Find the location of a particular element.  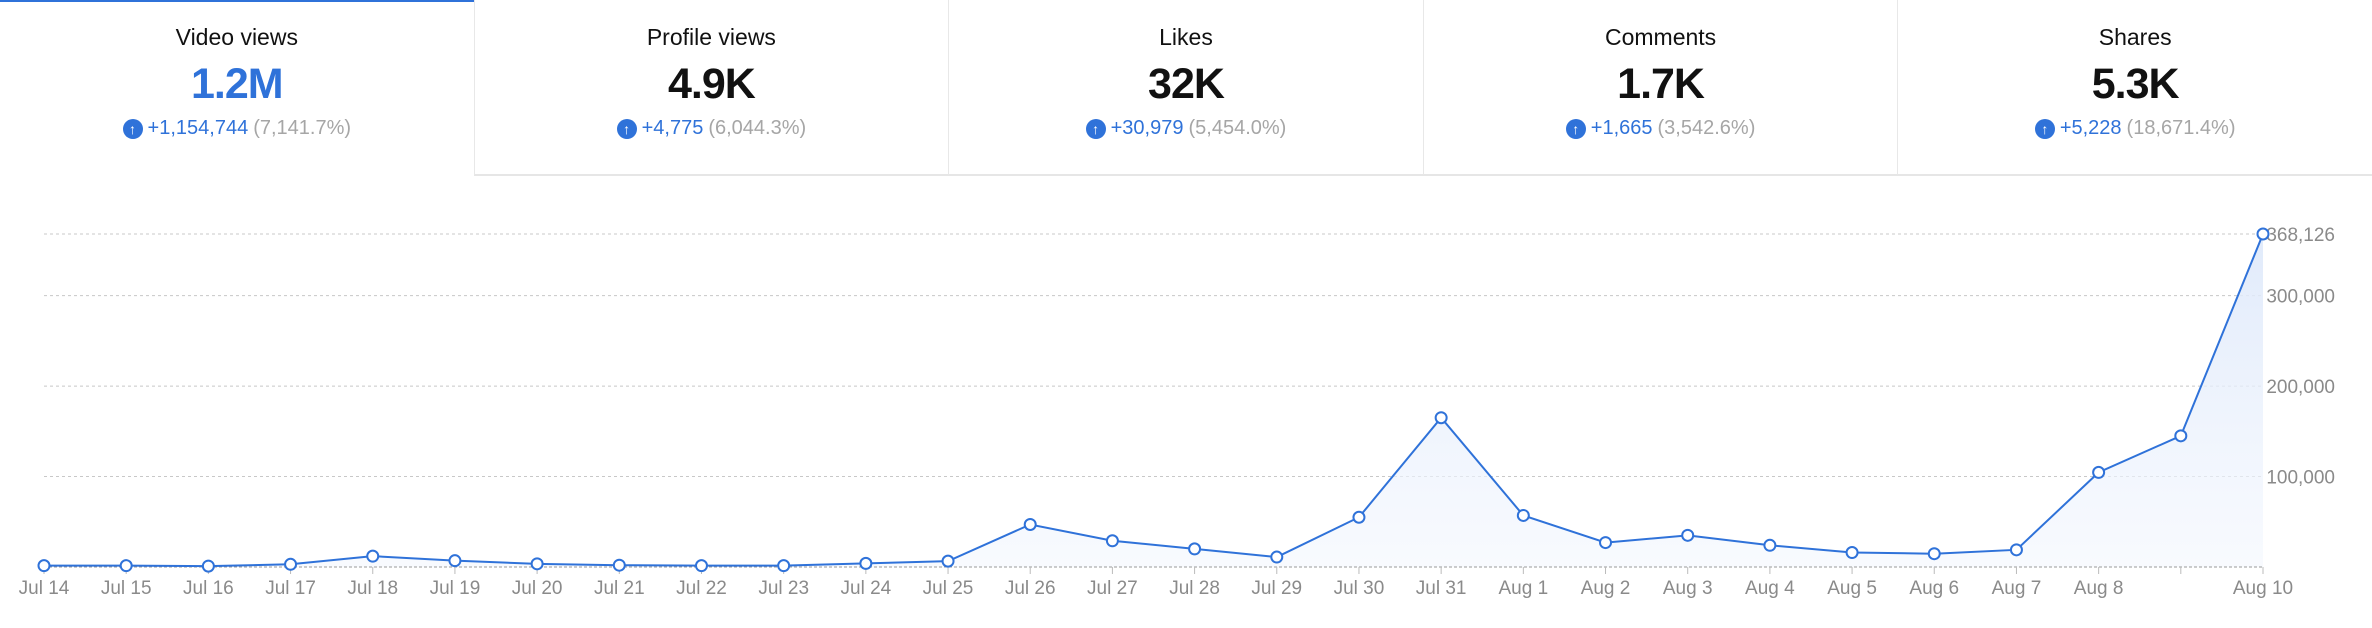

y-tick-label: 368,126 is located at coordinates (2300, 235).